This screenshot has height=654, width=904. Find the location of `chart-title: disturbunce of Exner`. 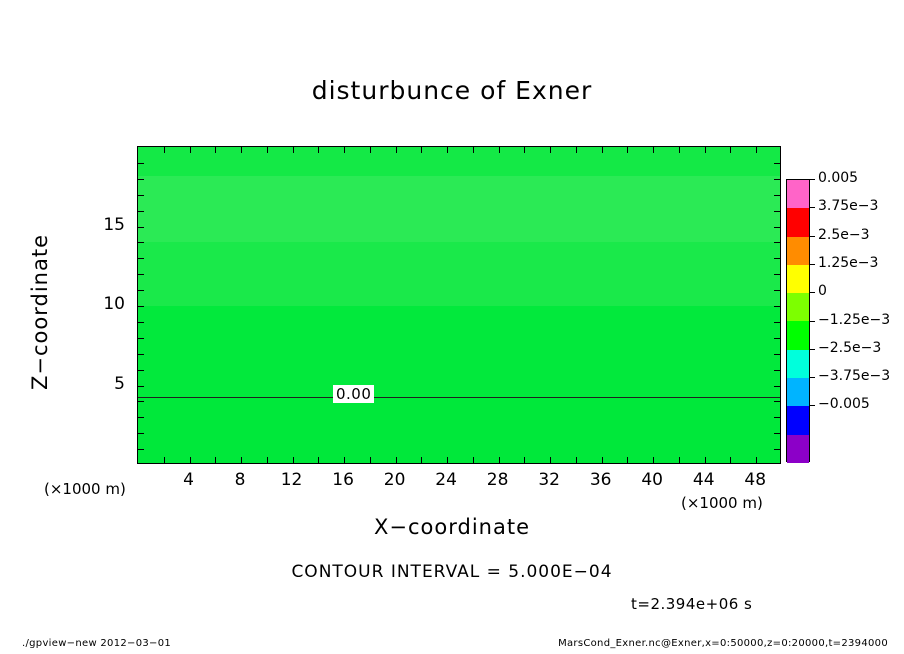

chart-title: disturbunce of Exner is located at coordinates (452, 90).